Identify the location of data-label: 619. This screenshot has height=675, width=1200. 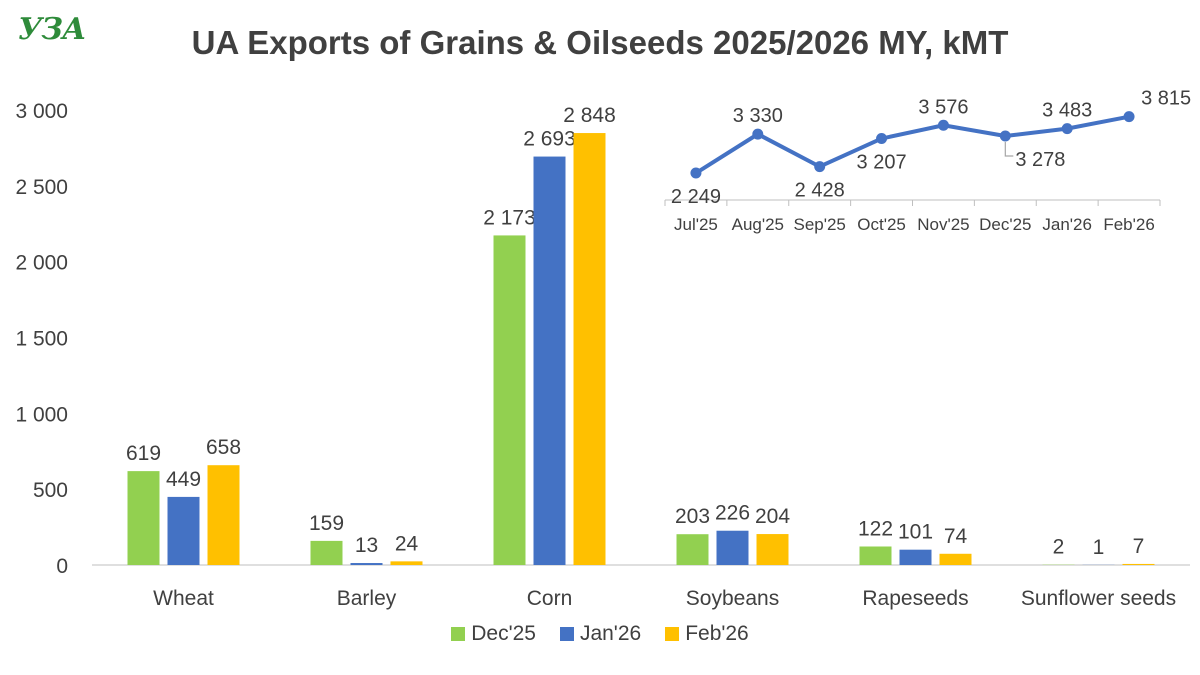
(143, 453).